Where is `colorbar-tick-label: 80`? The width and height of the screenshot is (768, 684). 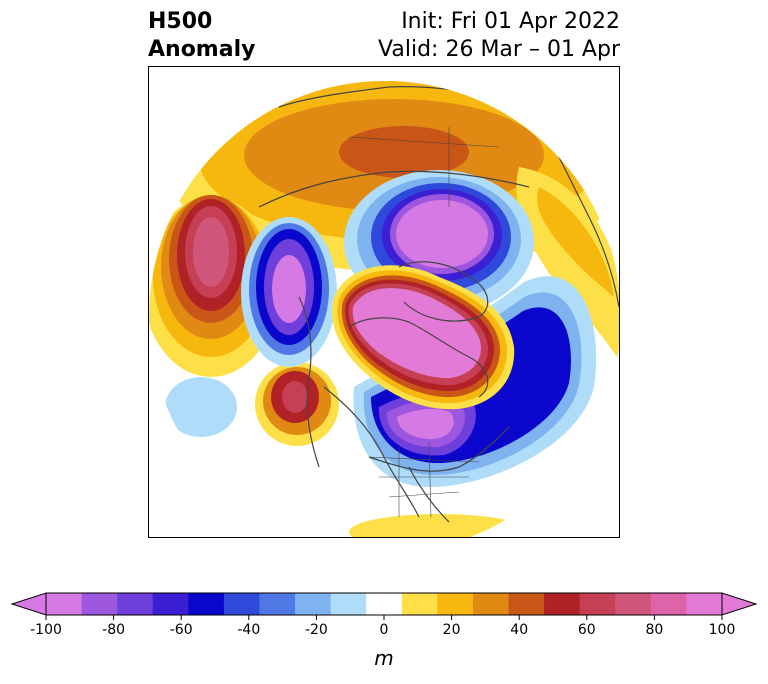 colorbar-tick-label: 80 is located at coordinates (654, 630).